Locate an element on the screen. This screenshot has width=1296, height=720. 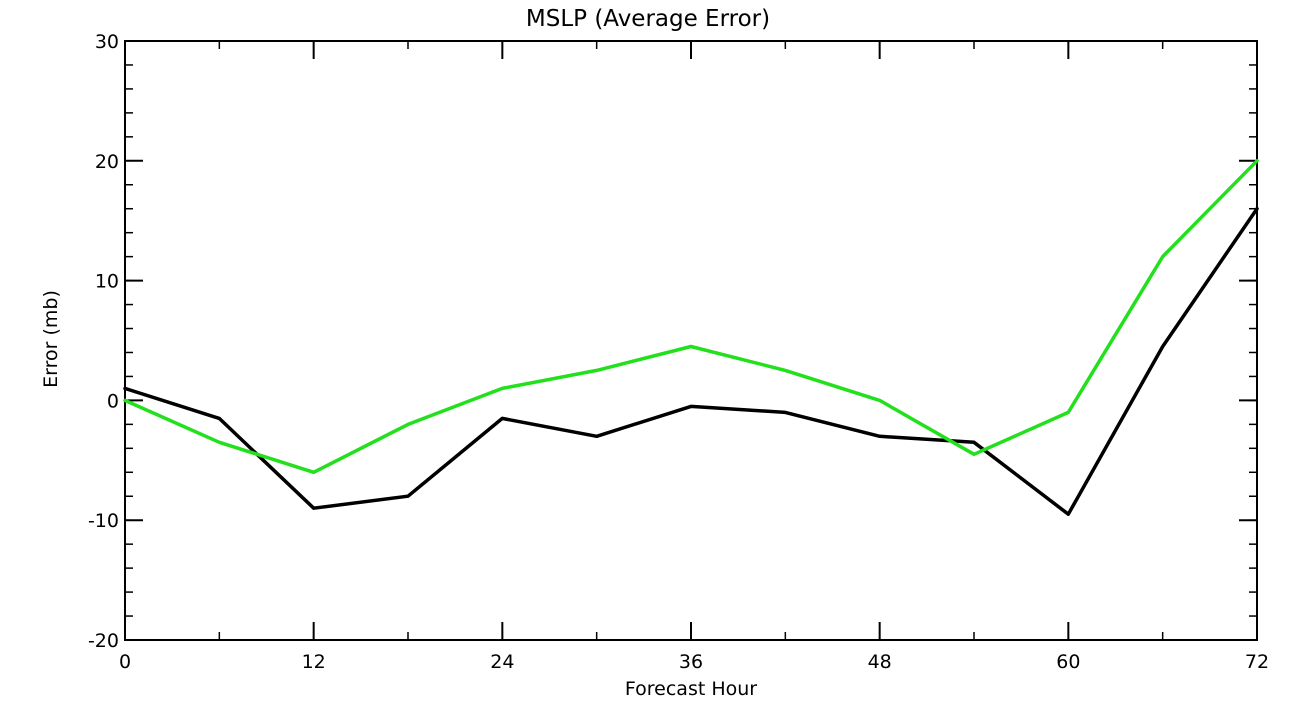
y-axis-label: Error (mb) is located at coordinates (51, 339).